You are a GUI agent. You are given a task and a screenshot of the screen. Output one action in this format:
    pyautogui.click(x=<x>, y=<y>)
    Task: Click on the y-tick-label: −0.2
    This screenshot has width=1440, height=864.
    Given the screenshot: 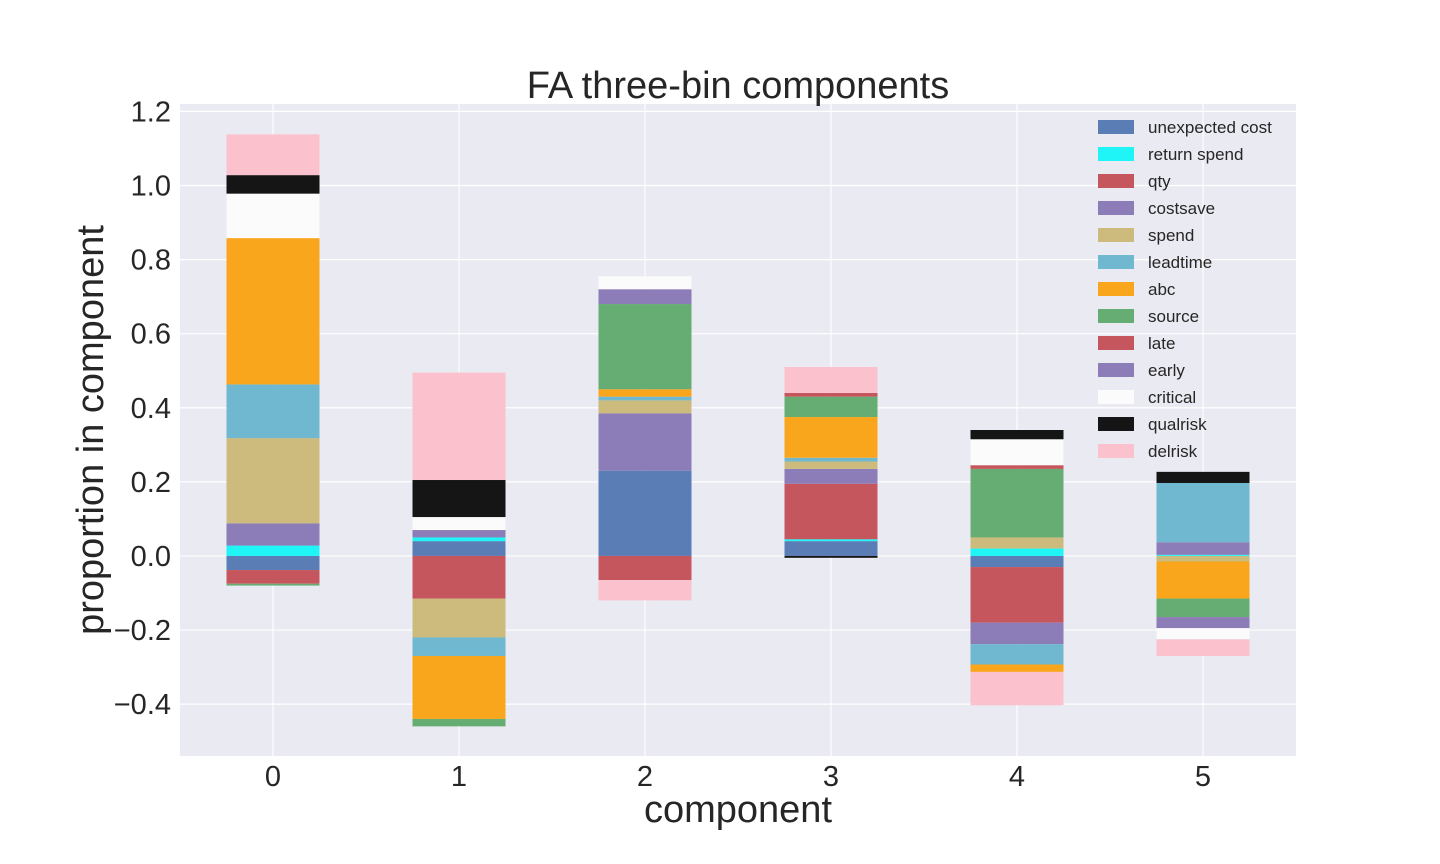 What is the action you would take?
    pyautogui.click(x=142, y=631)
    